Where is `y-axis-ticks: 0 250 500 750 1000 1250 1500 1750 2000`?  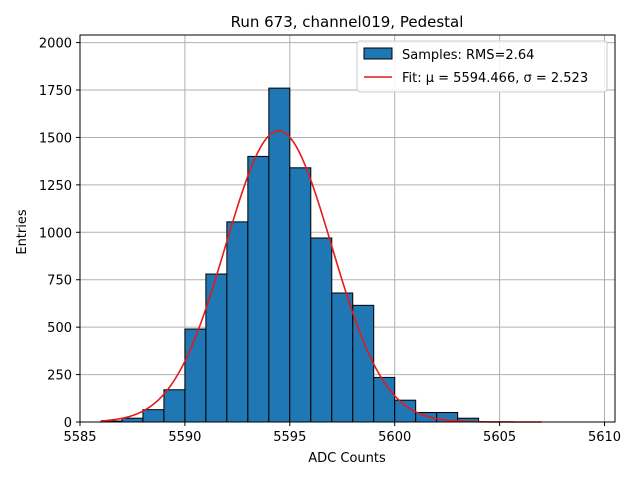 y-axis-ticks: 0 250 500 750 1000 1250 1500 1750 2000 is located at coordinates (59, 234).